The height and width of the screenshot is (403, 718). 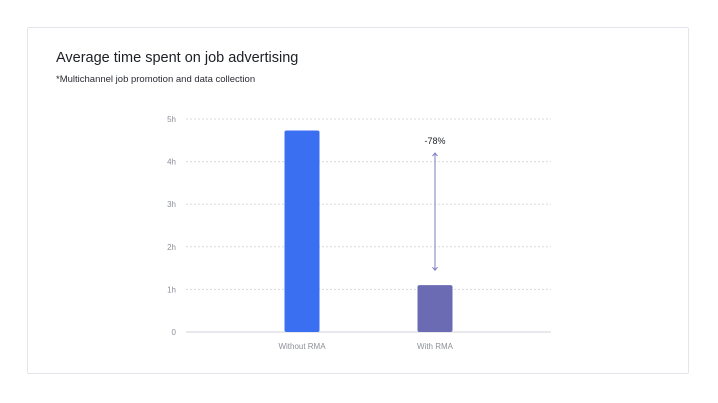 What do you see at coordinates (434, 141) in the screenshot?
I see `annotation-label: -78%` at bounding box center [434, 141].